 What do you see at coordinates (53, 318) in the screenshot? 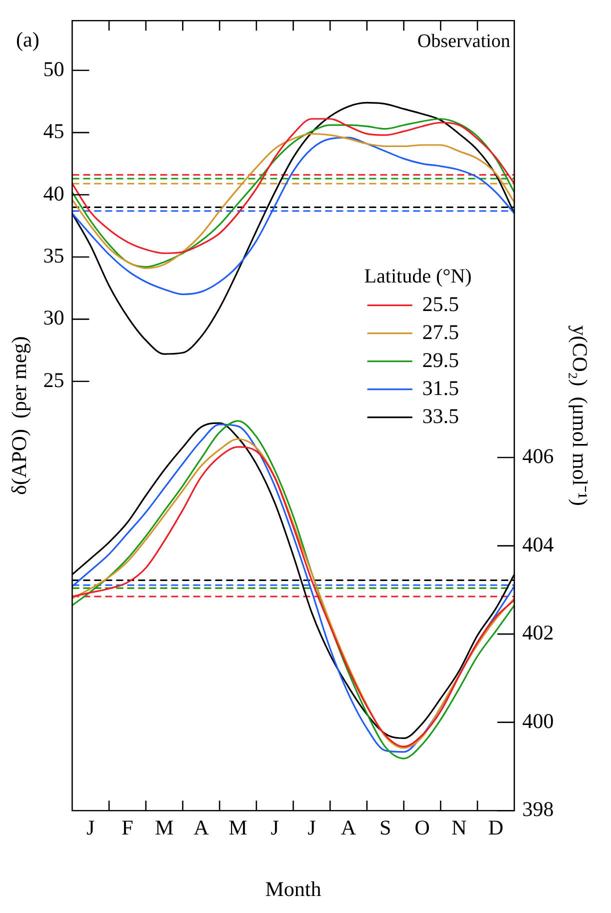
I see `y-tick-label: 30` at bounding box center [53, 318].